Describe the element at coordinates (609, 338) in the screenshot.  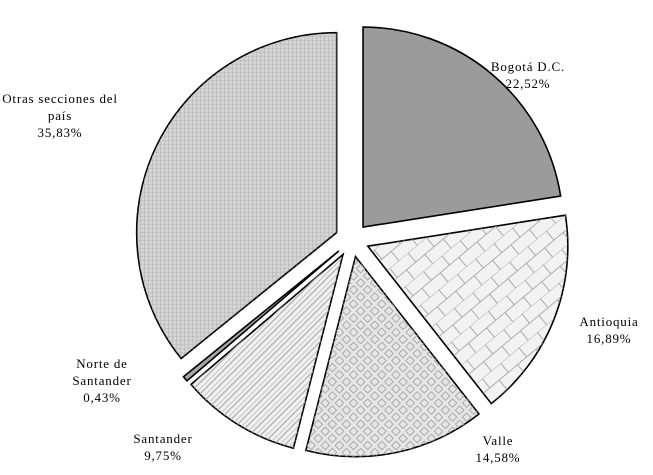
I see `slice-value: 16,89%` at that location.